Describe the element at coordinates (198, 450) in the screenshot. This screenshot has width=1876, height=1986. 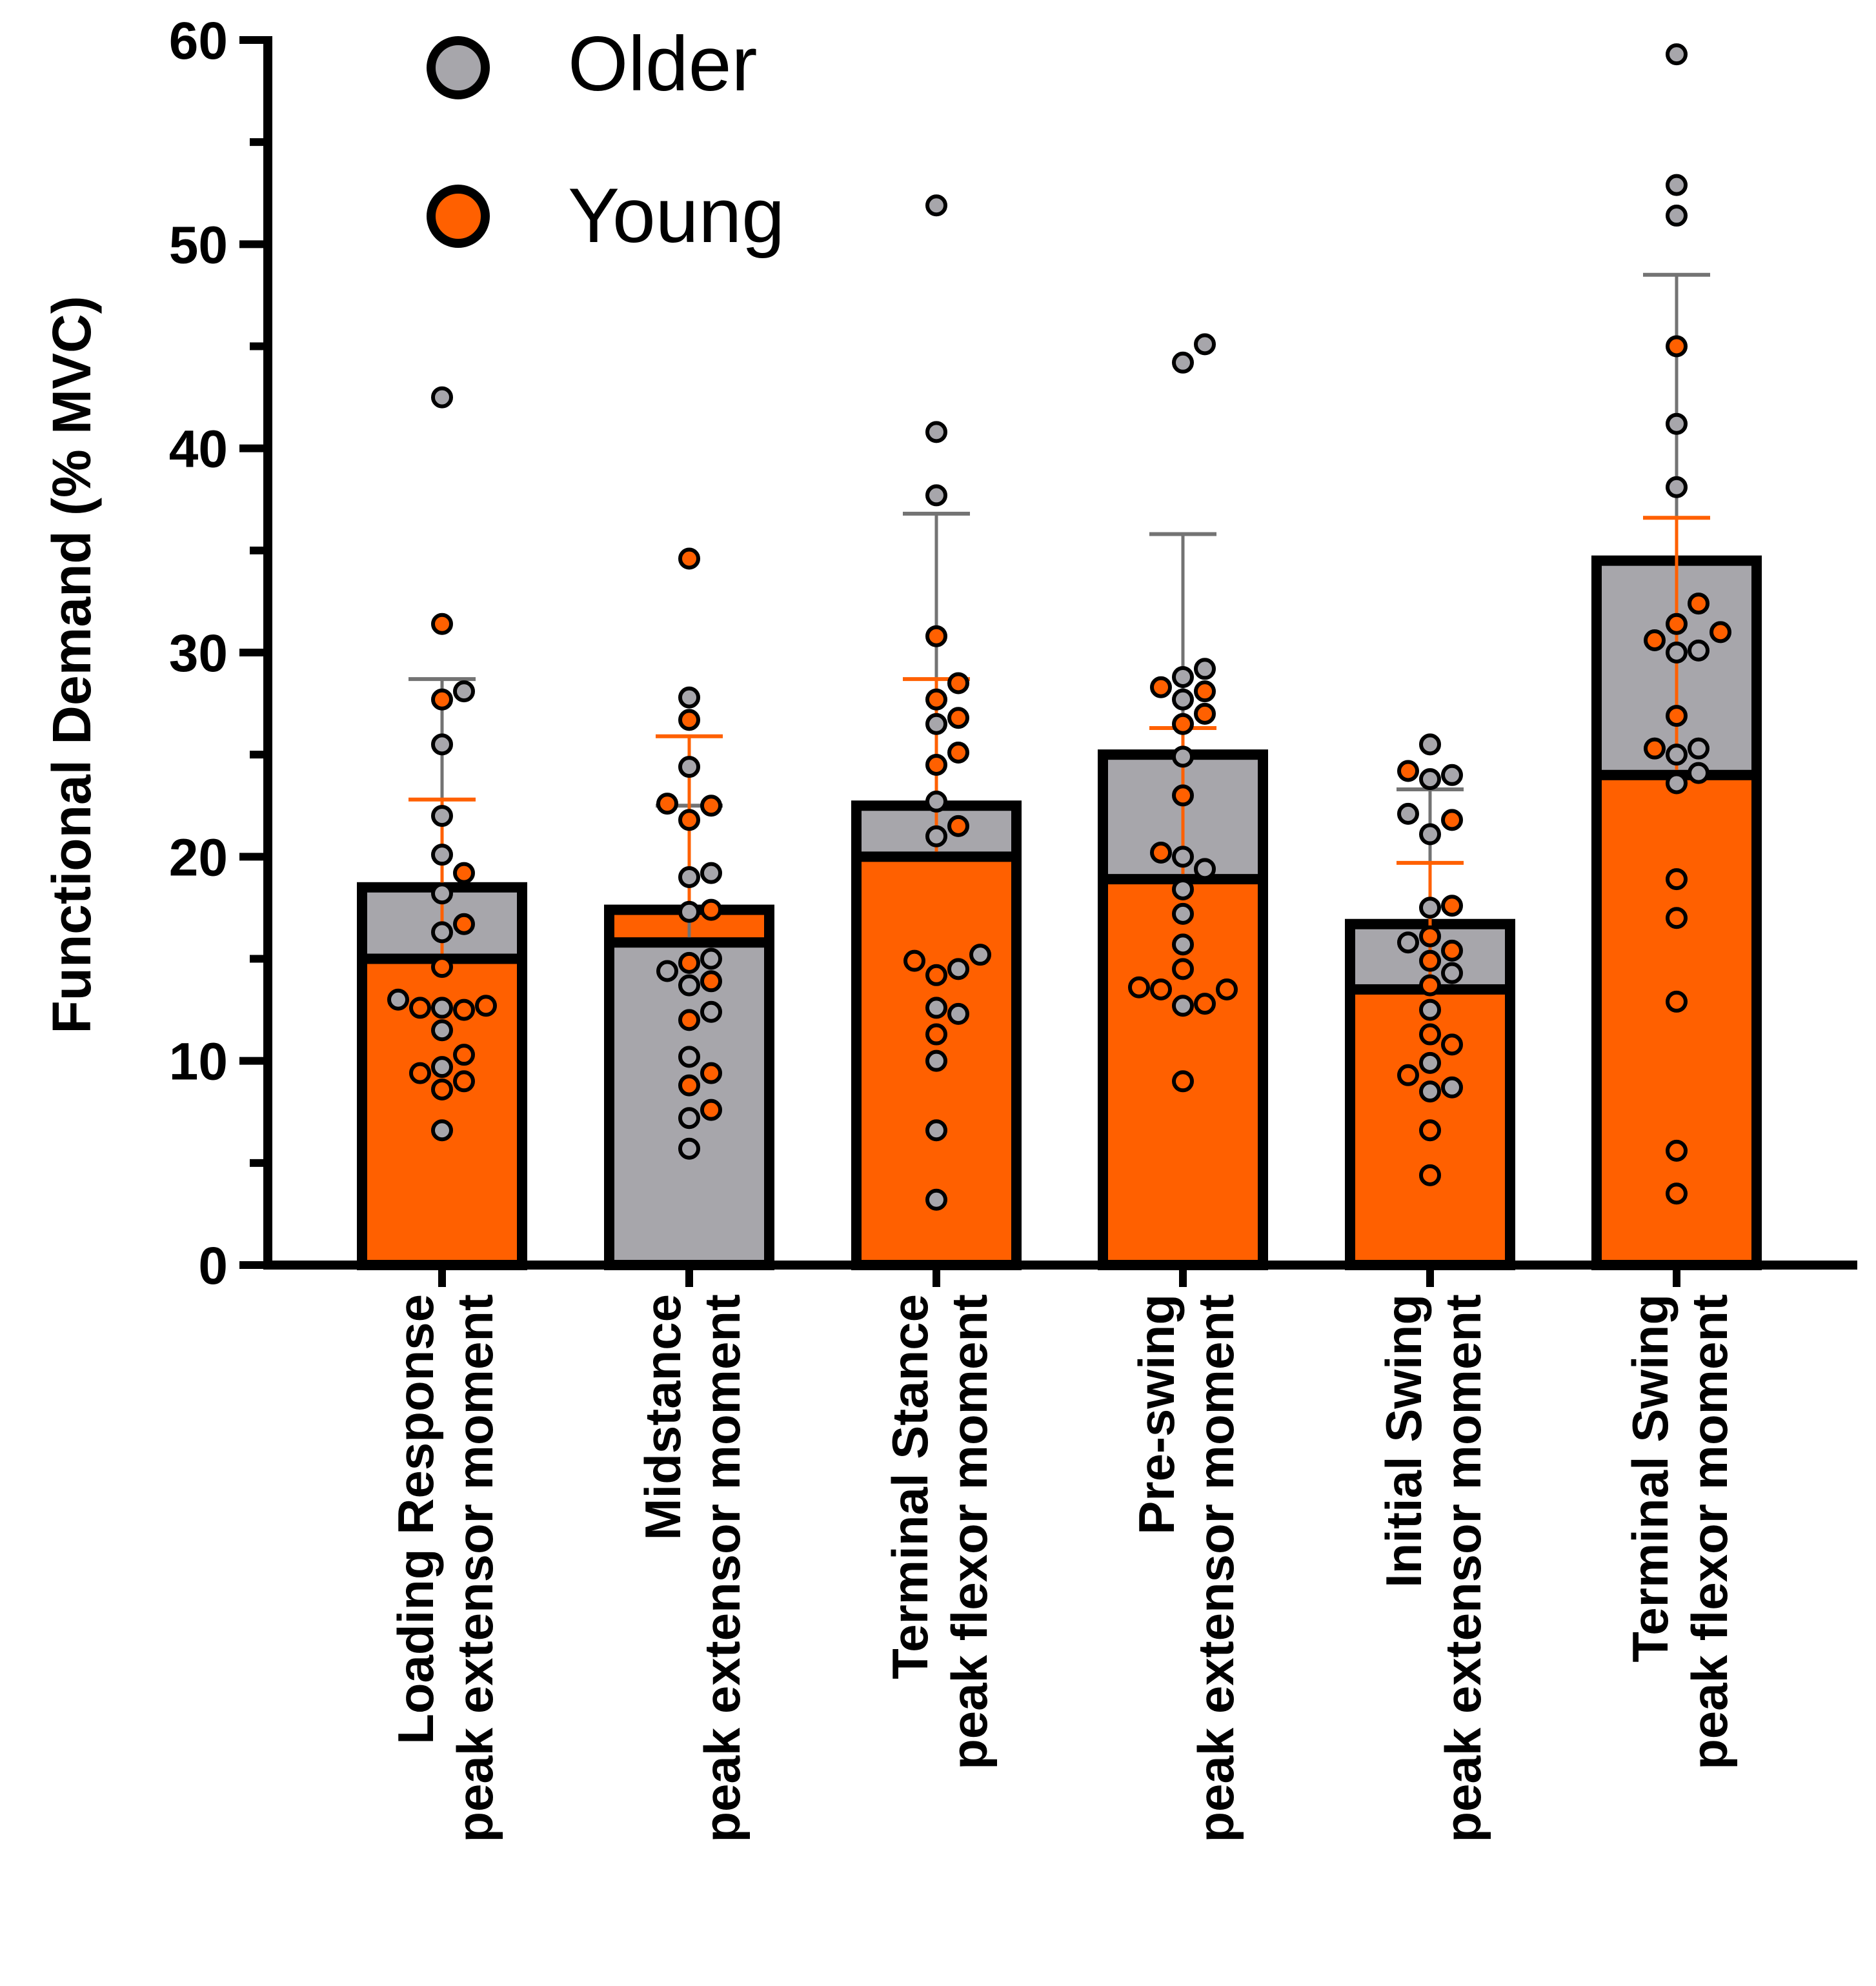
I see `y-tick-label: 40` at that location.